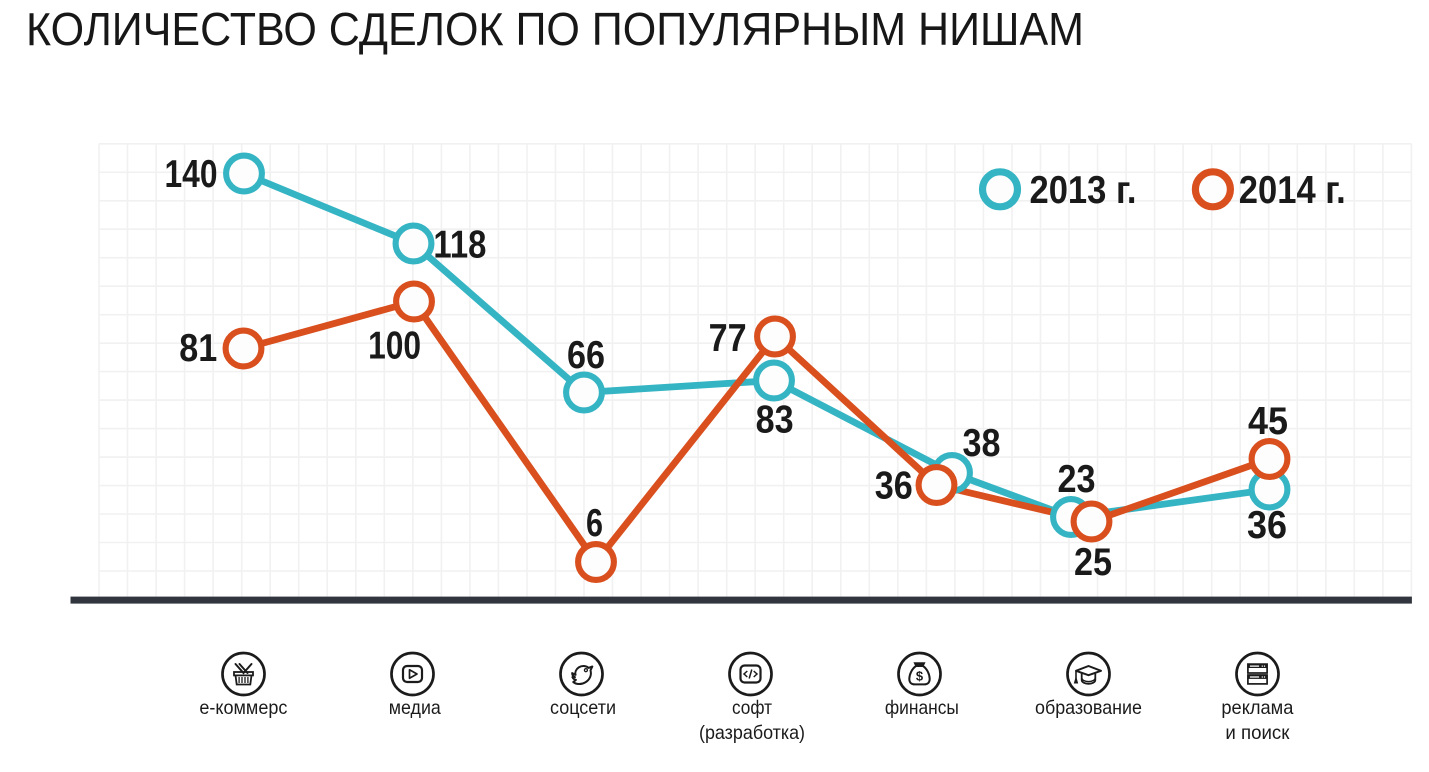 This screenshot has width=1429, height=772. Describe the element at coordinates (775, 420) in the screenshot. I see `svg-text: 83` at that location.